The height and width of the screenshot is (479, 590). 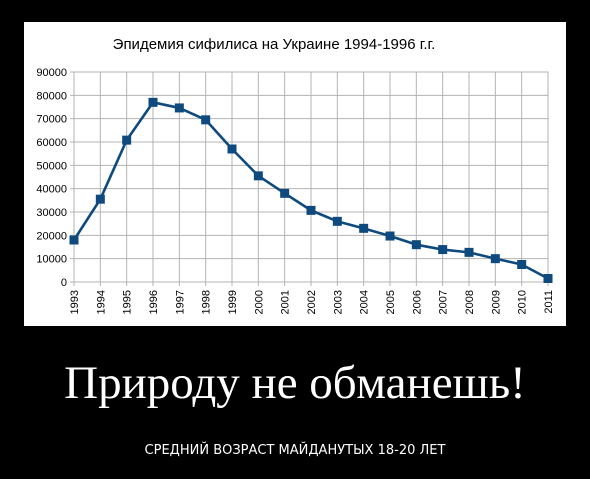 I want to click on x-tick-label: 2006, so click(x=417, y=302).